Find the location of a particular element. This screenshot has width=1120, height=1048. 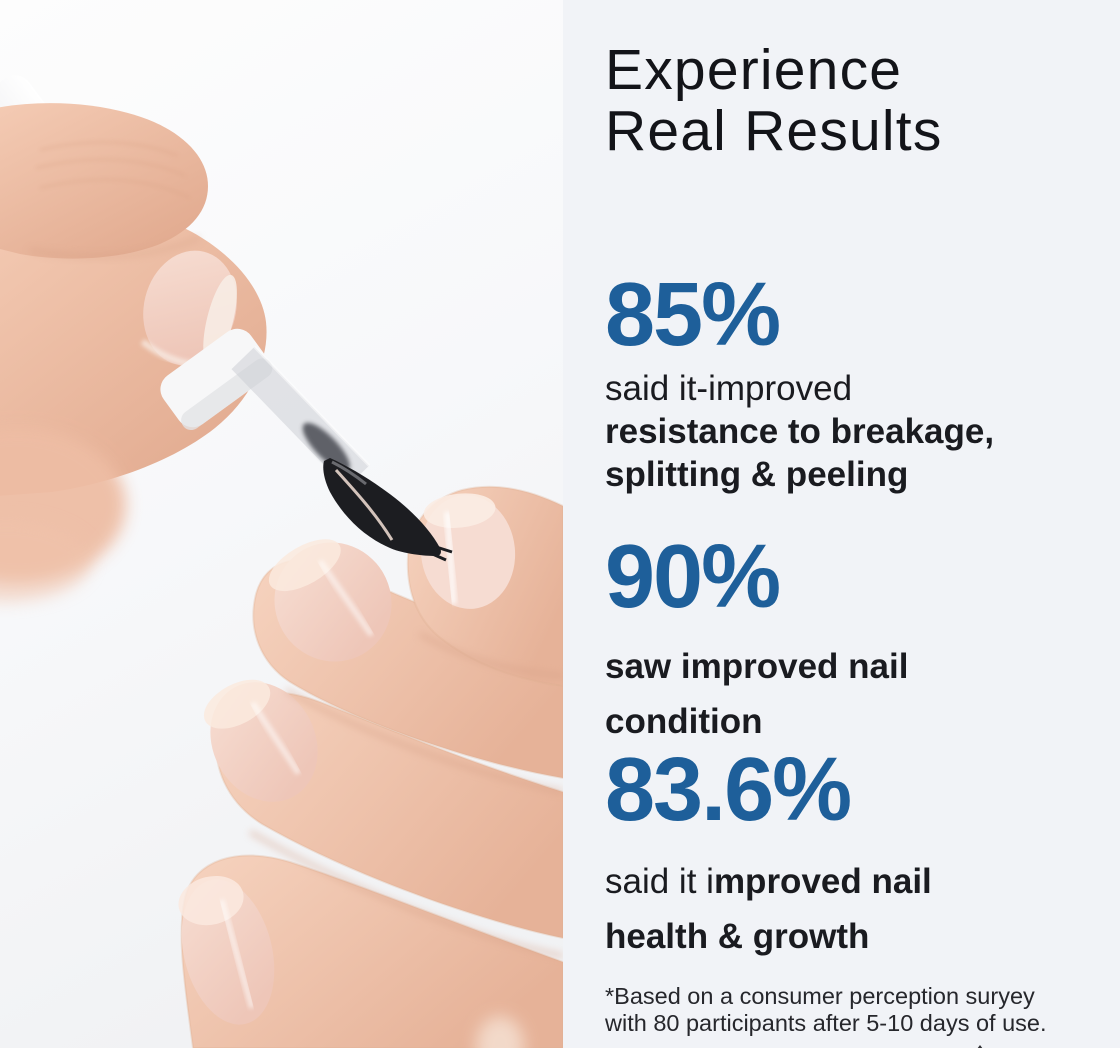

stat-desc-line: health & growth is located at coordinates (737, 936).